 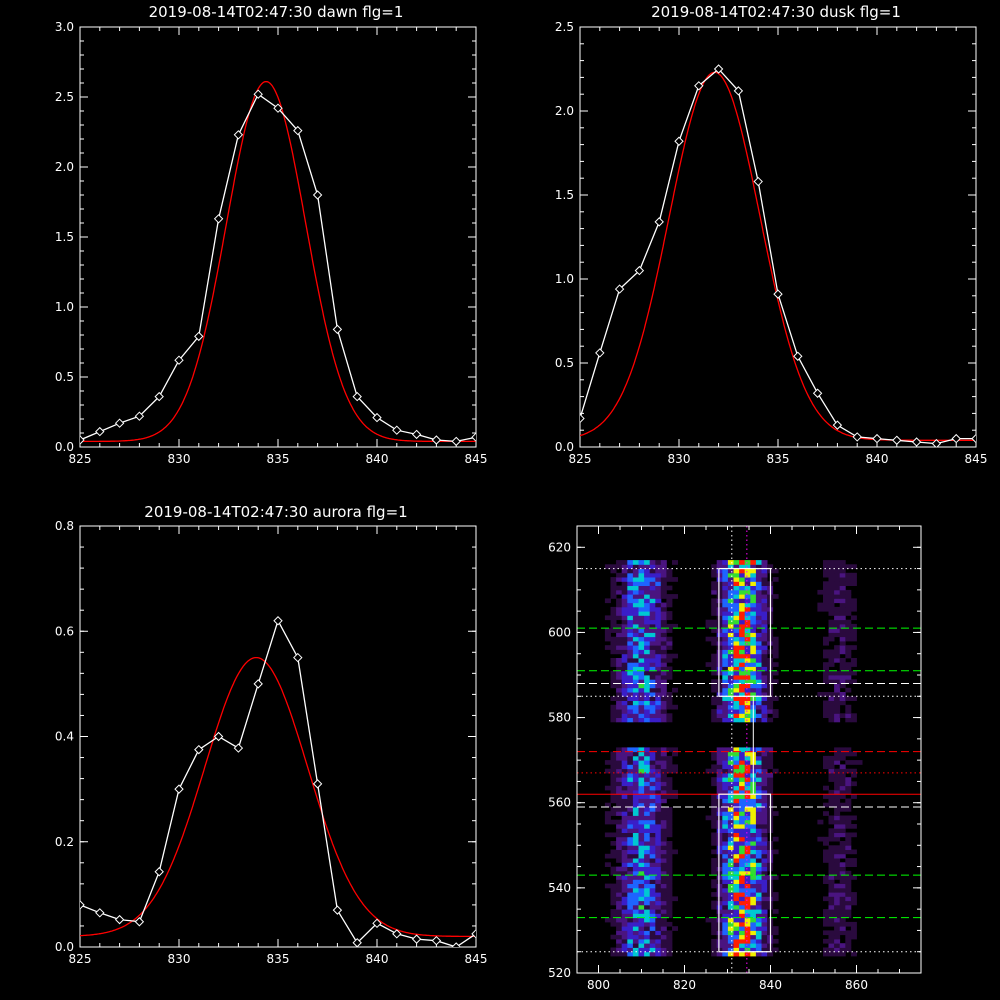 I want to click on panel-3-x-tick-label: 820, so click(x=684, y=985).